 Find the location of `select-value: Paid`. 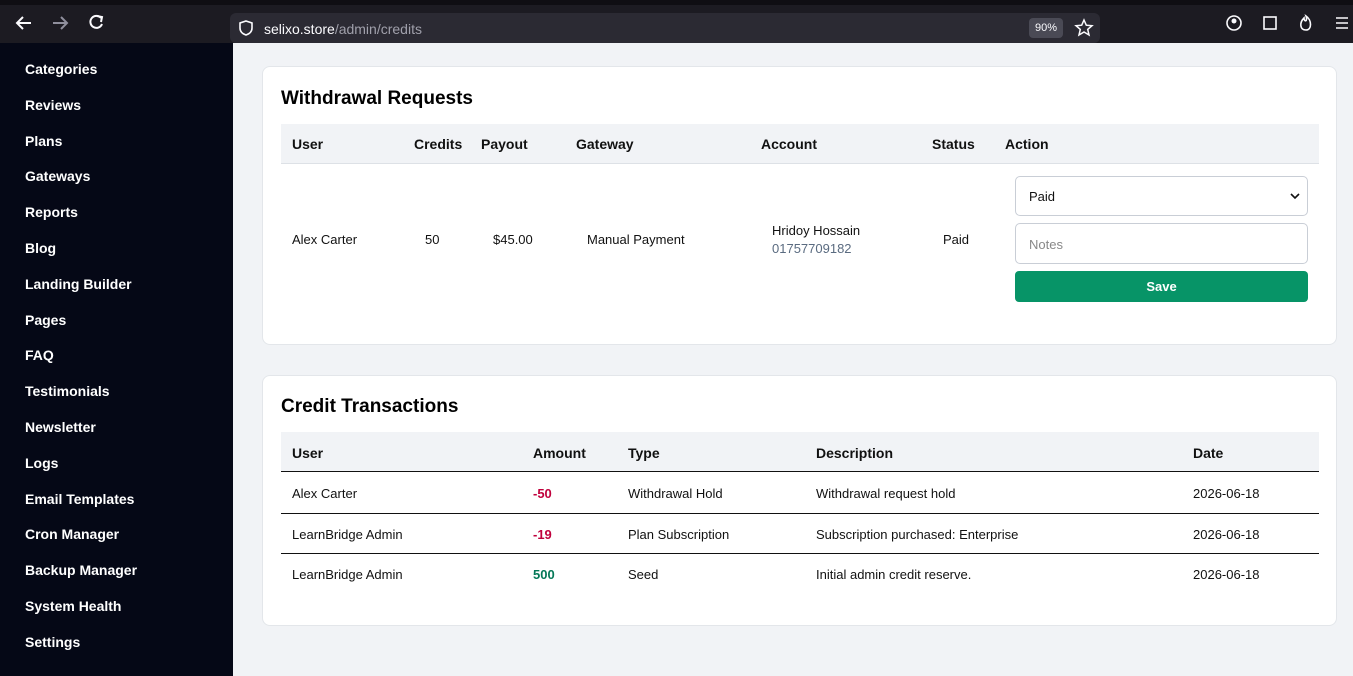

select-value: Paid is located at coordinates (1042, 196).